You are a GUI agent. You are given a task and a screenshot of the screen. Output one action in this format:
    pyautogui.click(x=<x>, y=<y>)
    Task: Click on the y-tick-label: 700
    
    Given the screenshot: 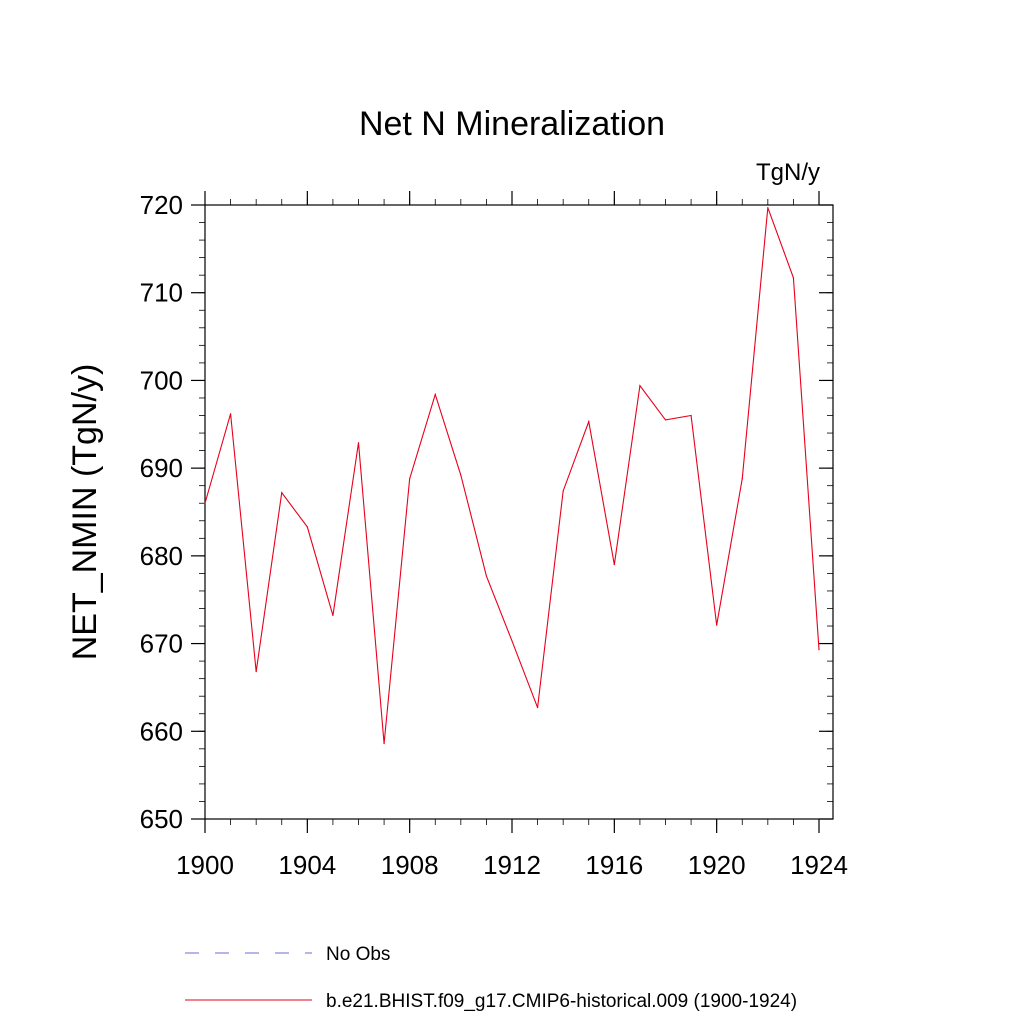 What is the action you would take?
    pyautogui.click(x=161, y=380)
    